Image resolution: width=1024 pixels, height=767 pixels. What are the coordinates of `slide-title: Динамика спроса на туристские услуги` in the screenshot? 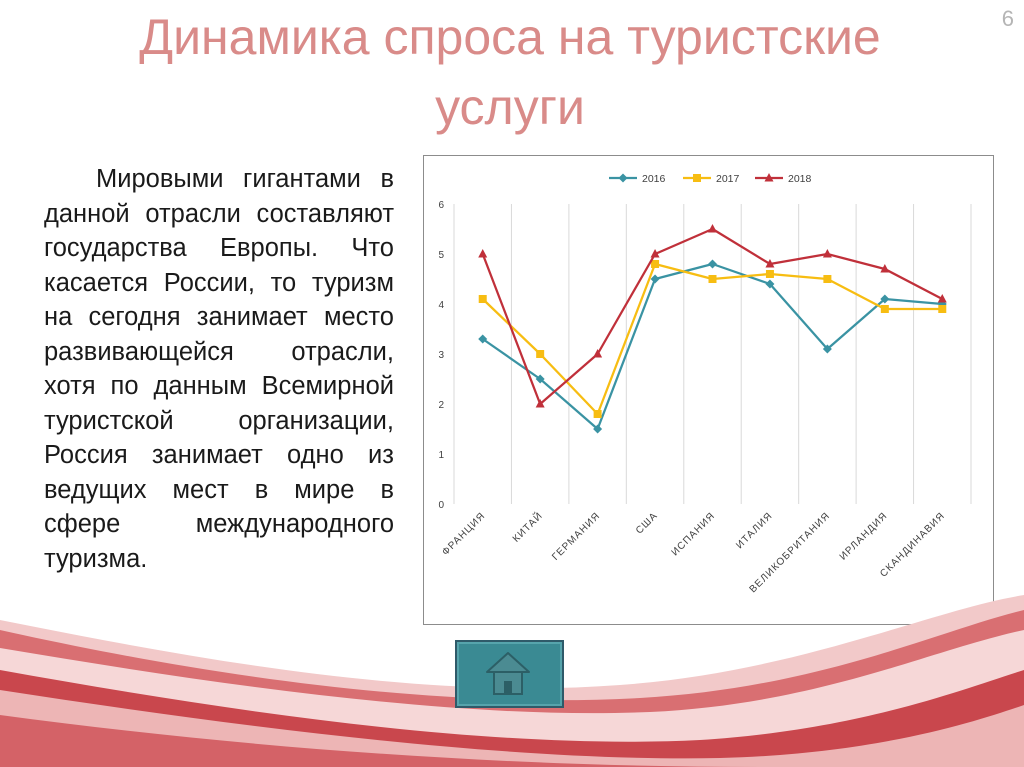 It's located at (510, 72).